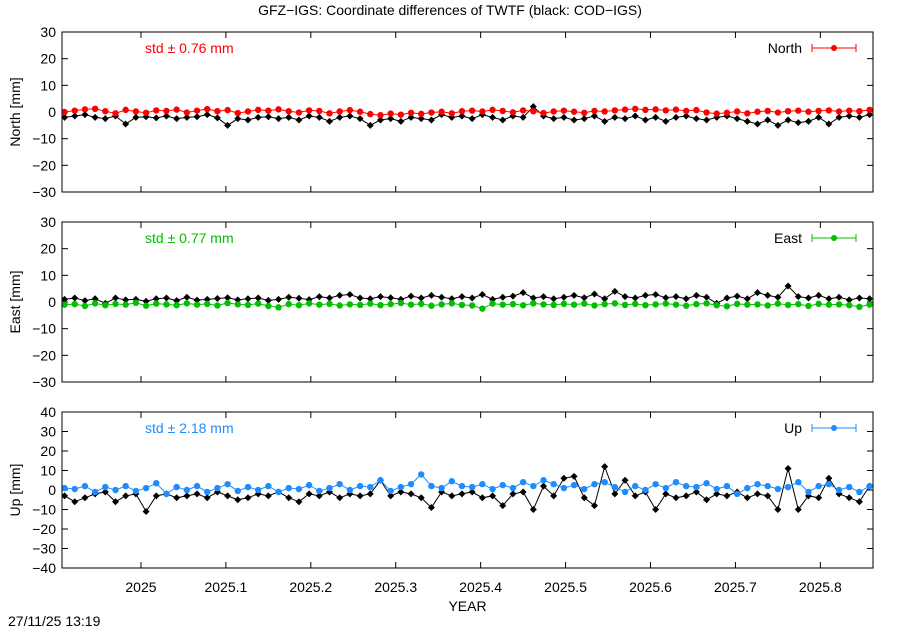  What do you see at coordinates (44, 549) in the screenshot?
I see `y-tick-label: −30` at bounding box center [44, 549].